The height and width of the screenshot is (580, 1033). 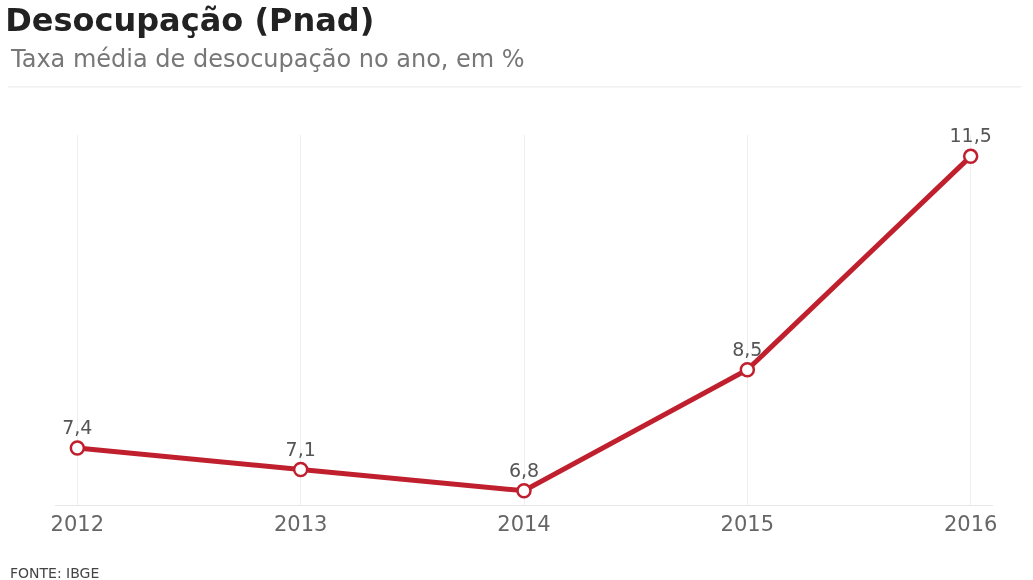 What do you see at coordinates (190, 20) in the screenshot?
I see `chart-title: Desocupação (Pnad)` at bounding box center [190, 20].